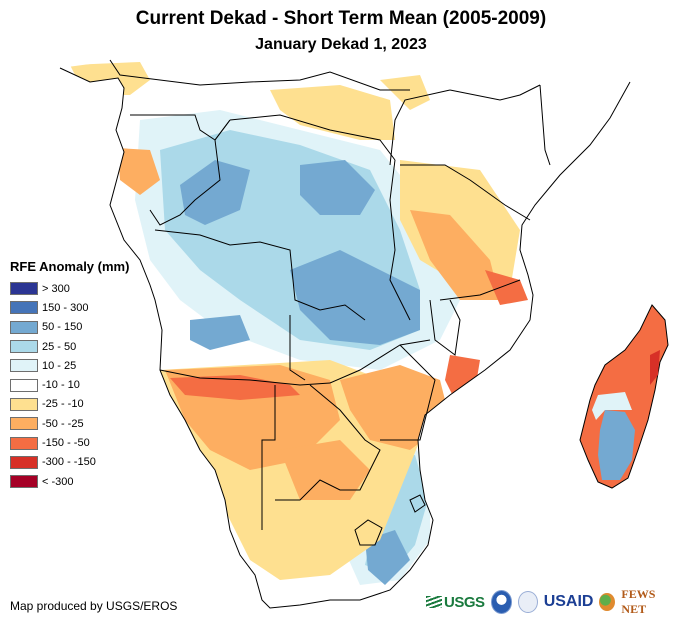 The image size is (682, 624). I want to click on madagascar-dark-red-east, so click(655, 367).